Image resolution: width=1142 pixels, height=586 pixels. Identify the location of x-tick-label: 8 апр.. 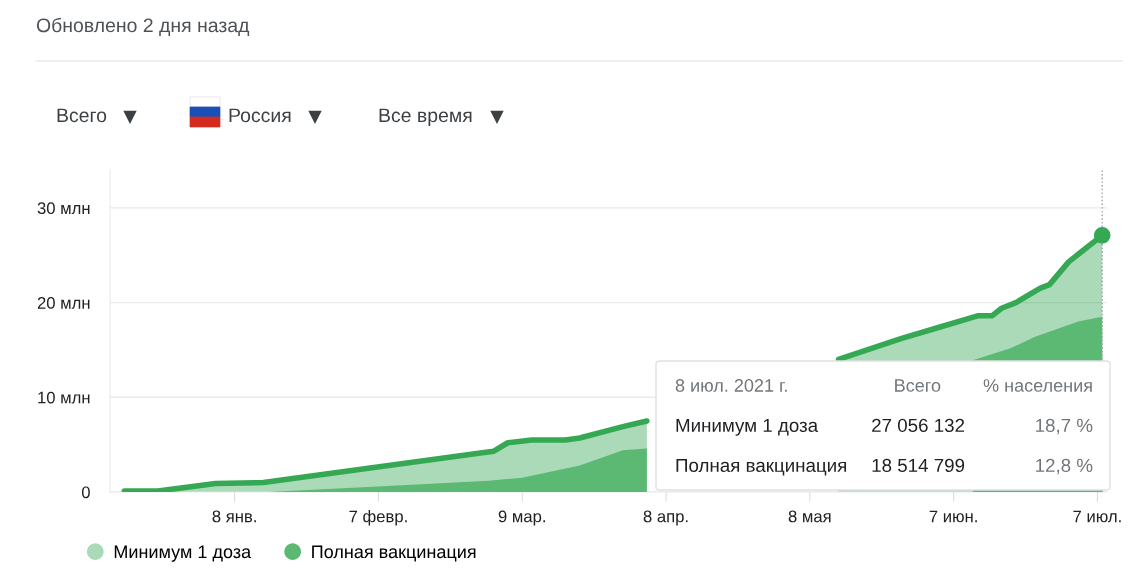
(665, 518).